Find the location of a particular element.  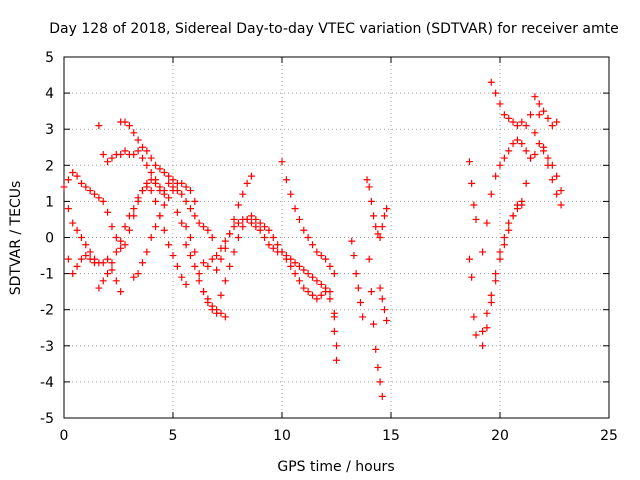

series-arc-q is located at coordinates (472, 190).